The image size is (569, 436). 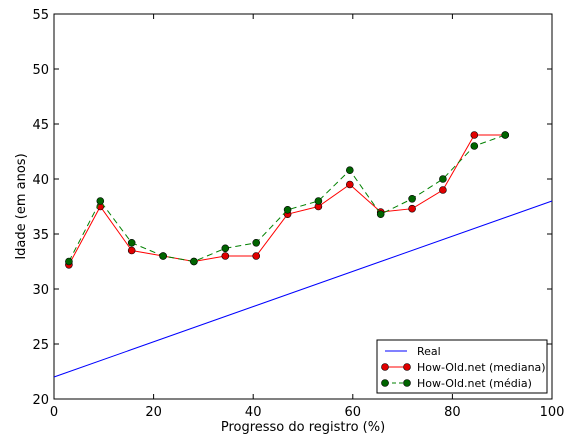 I want to click on x-tick-label: 40, so click(x=253, y=412).